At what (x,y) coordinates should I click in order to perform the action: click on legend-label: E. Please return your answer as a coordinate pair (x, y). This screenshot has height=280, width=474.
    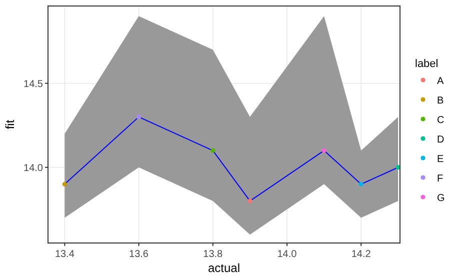
    Looking at the image, I should click on (440, 159).